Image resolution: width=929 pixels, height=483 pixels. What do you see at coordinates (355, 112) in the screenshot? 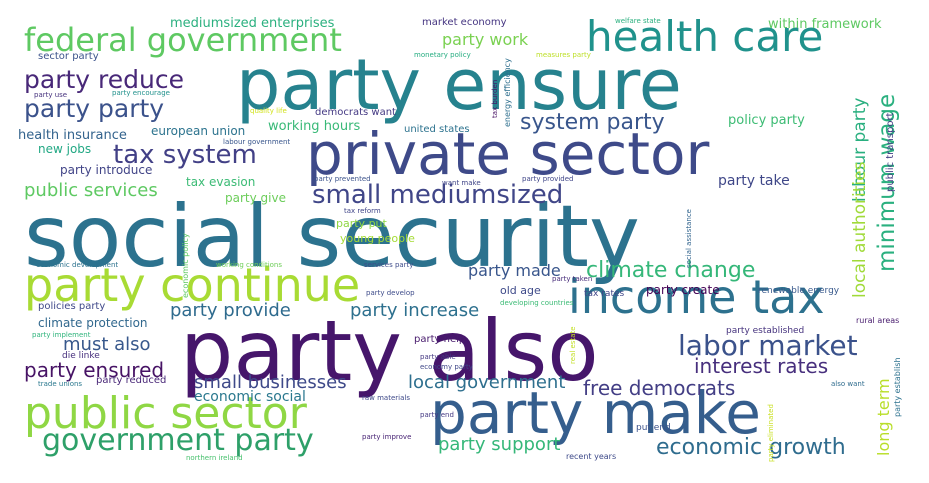
I see `word-democrats-want: democrats want` at bounding box center [355, 112].